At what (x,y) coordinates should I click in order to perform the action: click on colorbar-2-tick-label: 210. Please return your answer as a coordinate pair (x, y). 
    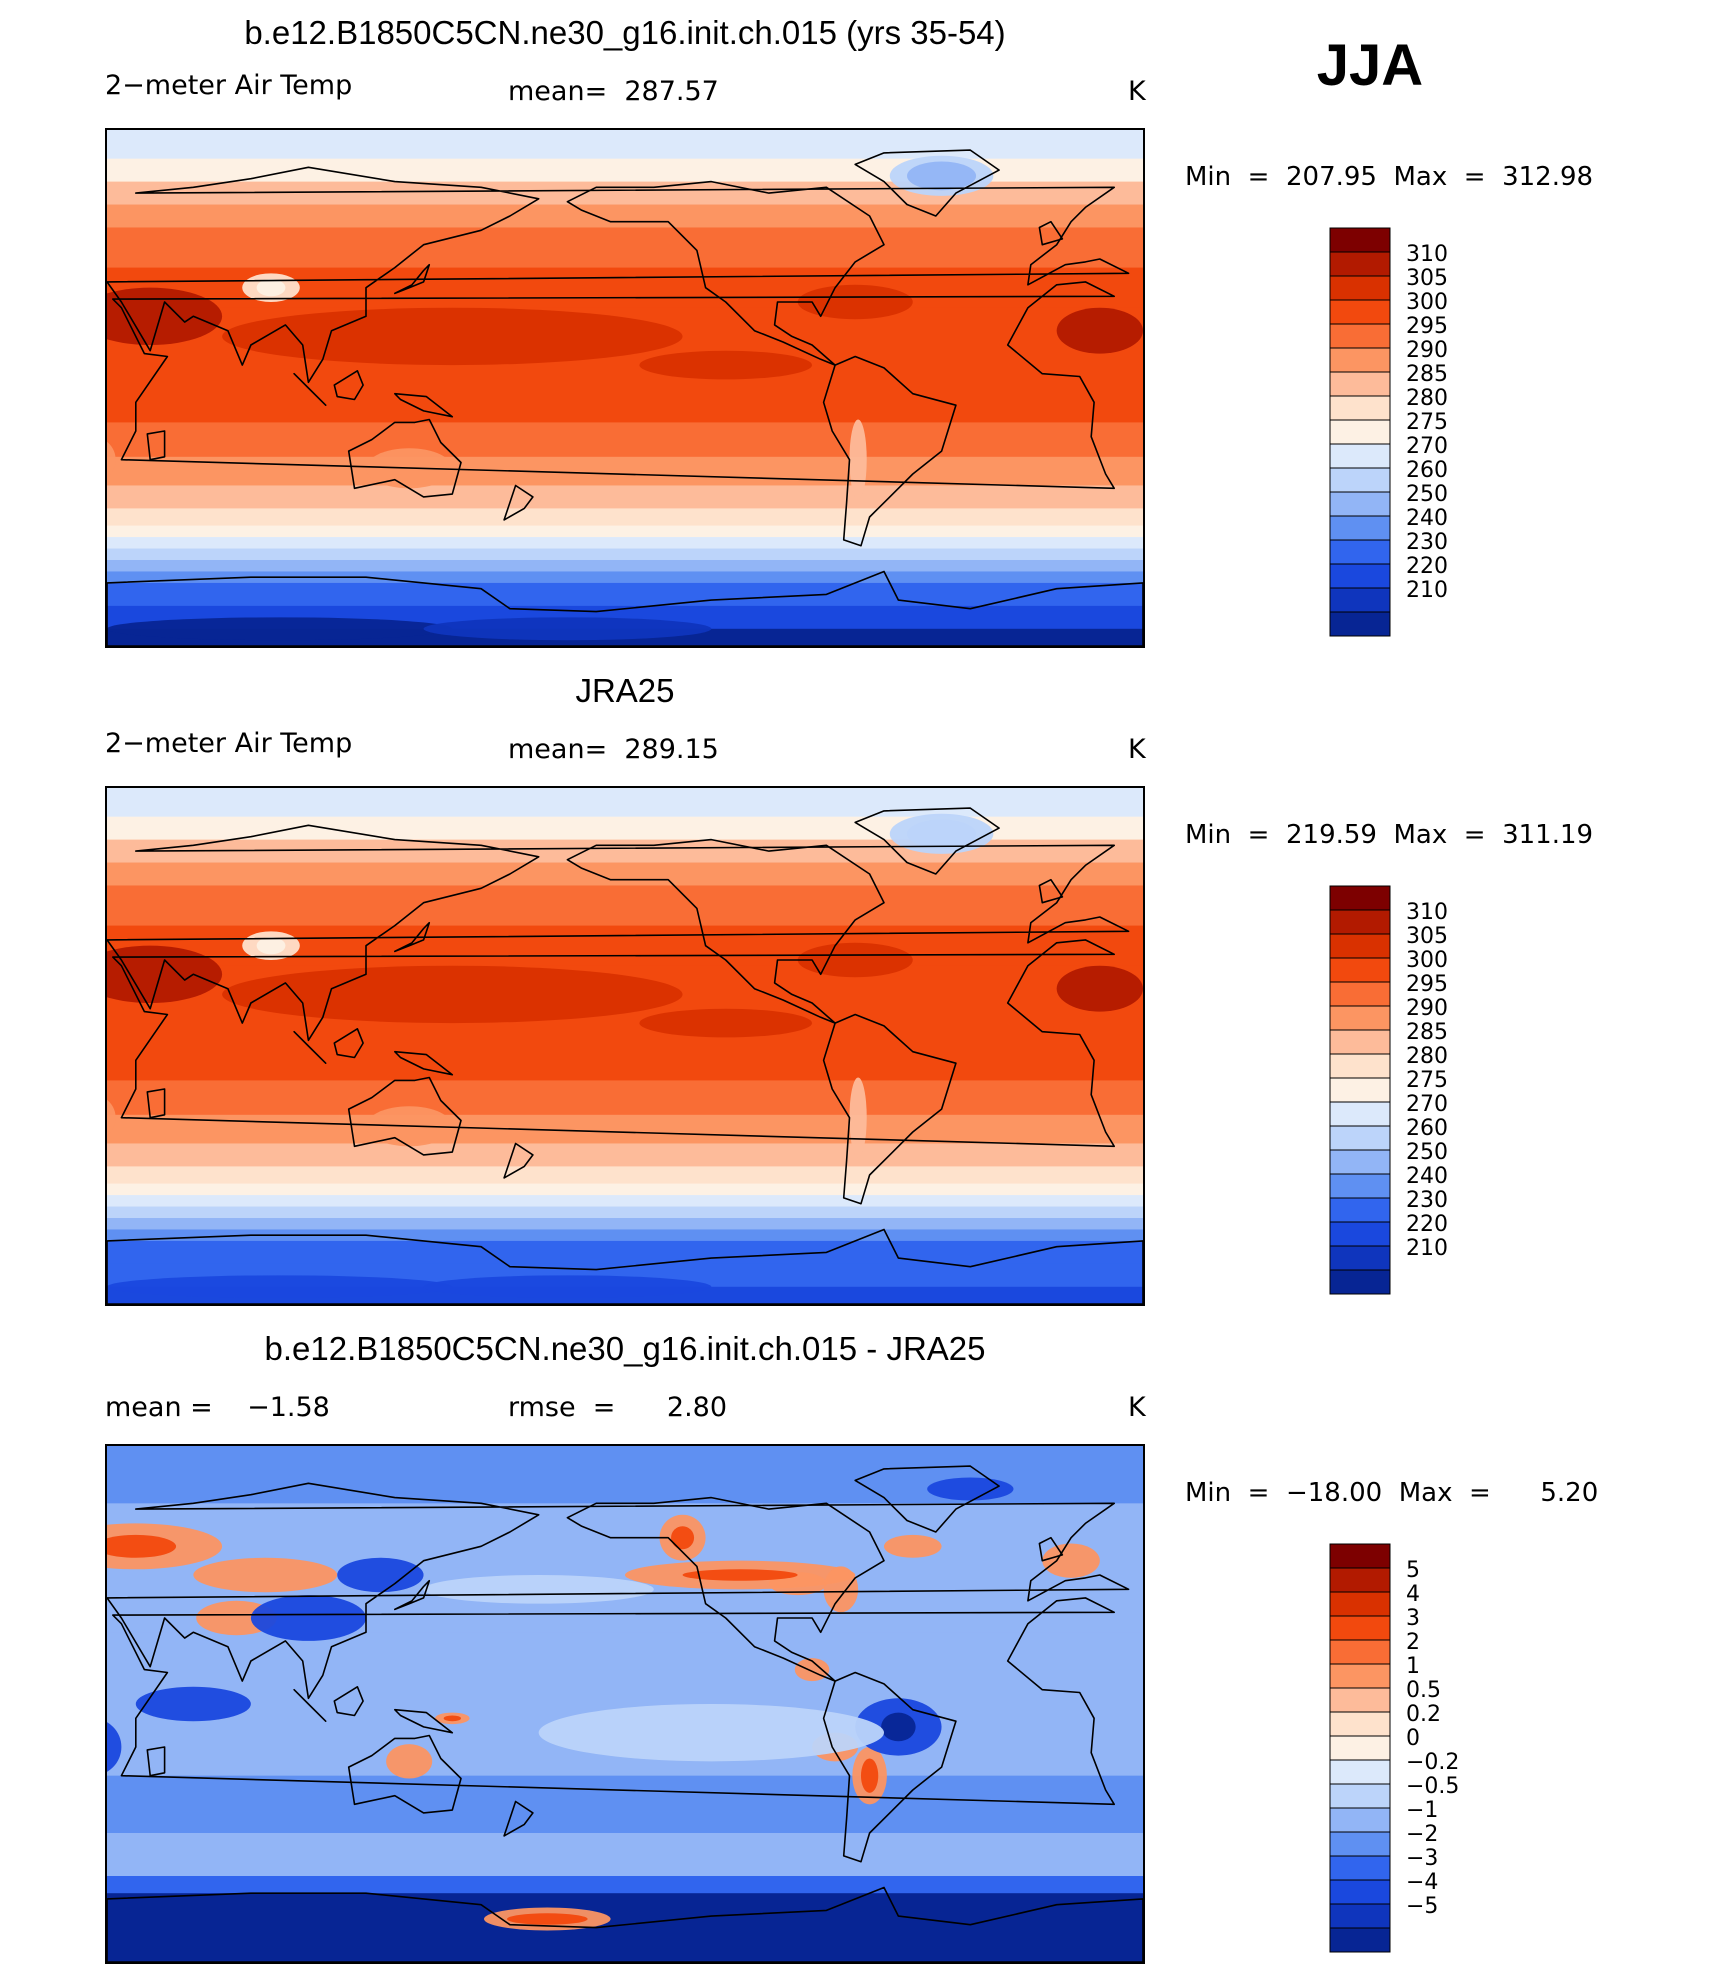
    Looking at the image, I should click on (1427, 1248).